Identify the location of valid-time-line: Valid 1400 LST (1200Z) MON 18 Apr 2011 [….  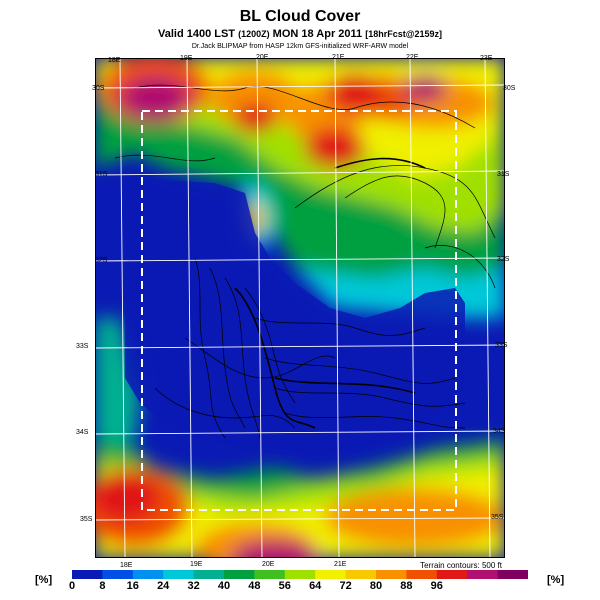
(300, 34).